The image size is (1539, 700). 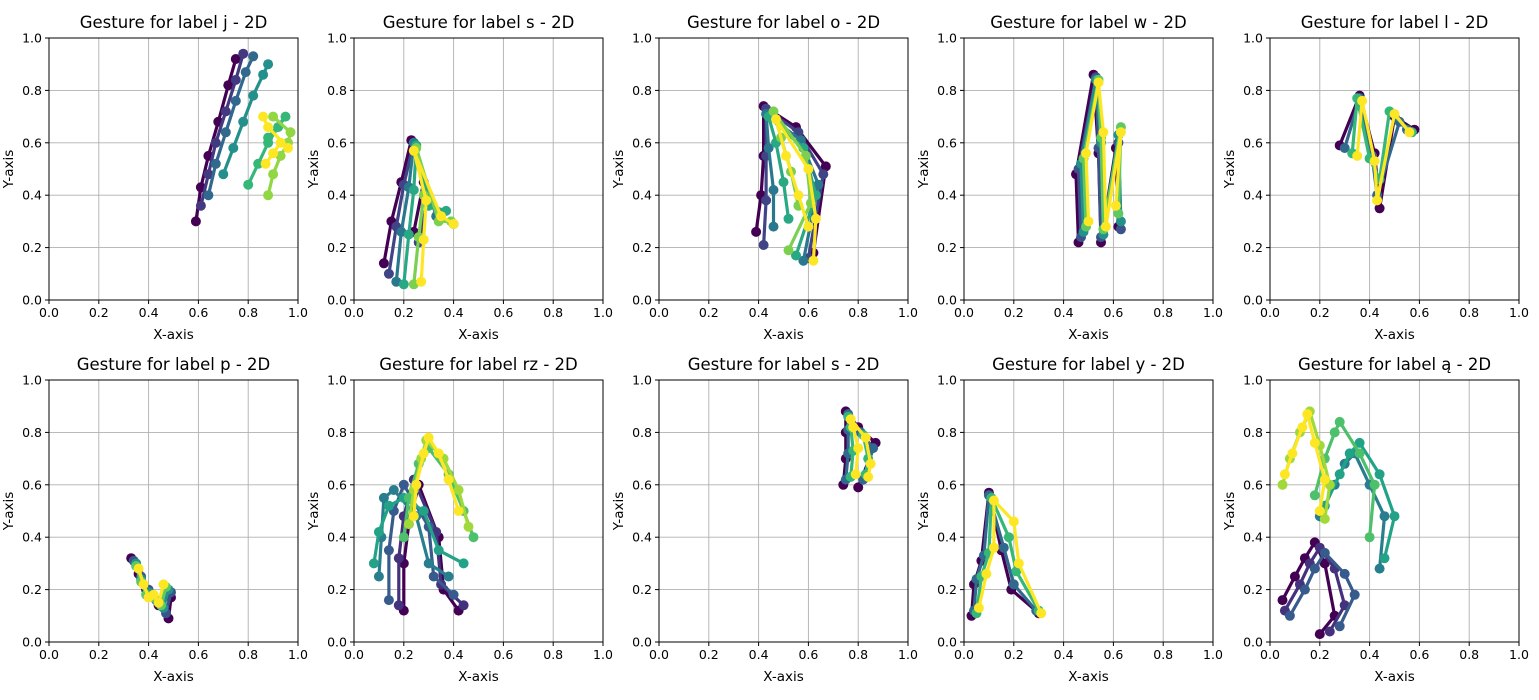 What do you see at coordinates (1394, 364) in the screenshot?
I see `chart-title: Gesture for label ą - 2D` at bounding box center [1394, 364].